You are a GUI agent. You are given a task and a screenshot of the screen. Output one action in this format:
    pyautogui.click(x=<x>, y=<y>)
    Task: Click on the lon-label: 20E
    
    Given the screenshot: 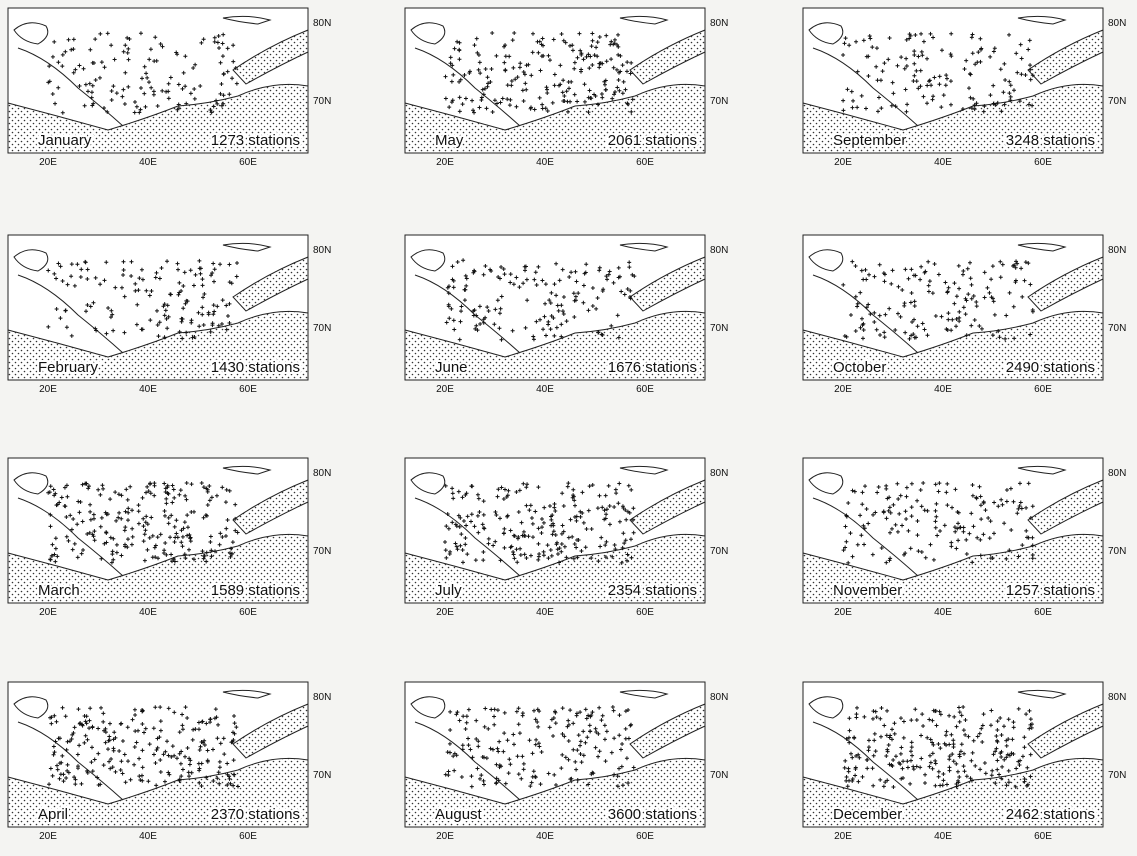 What is the action you would take?
    pyautogui.click(x=48, y=836)
    